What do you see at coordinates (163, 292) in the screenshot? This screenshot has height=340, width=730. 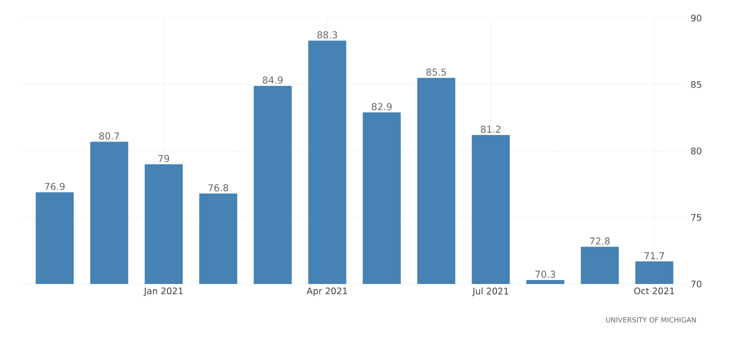 I see `x-tick-label: Jan 2021` at bounding box center [163, 292].